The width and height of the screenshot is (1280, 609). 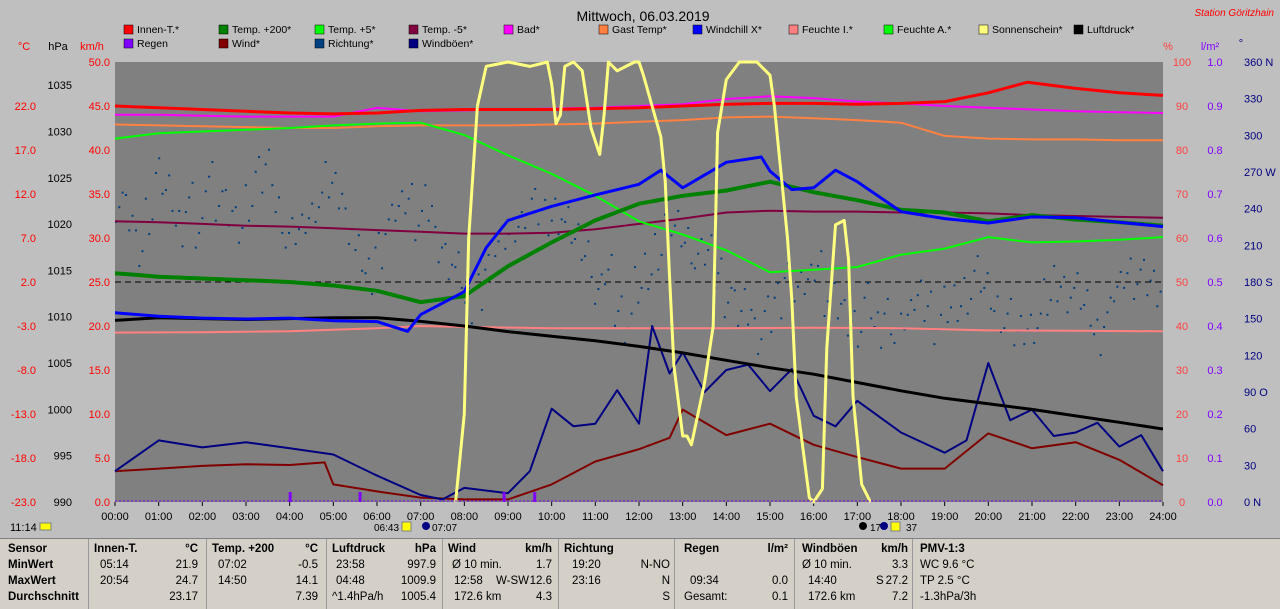 I want to click on richtung-label: Richtung, so click(x=589, y=549).